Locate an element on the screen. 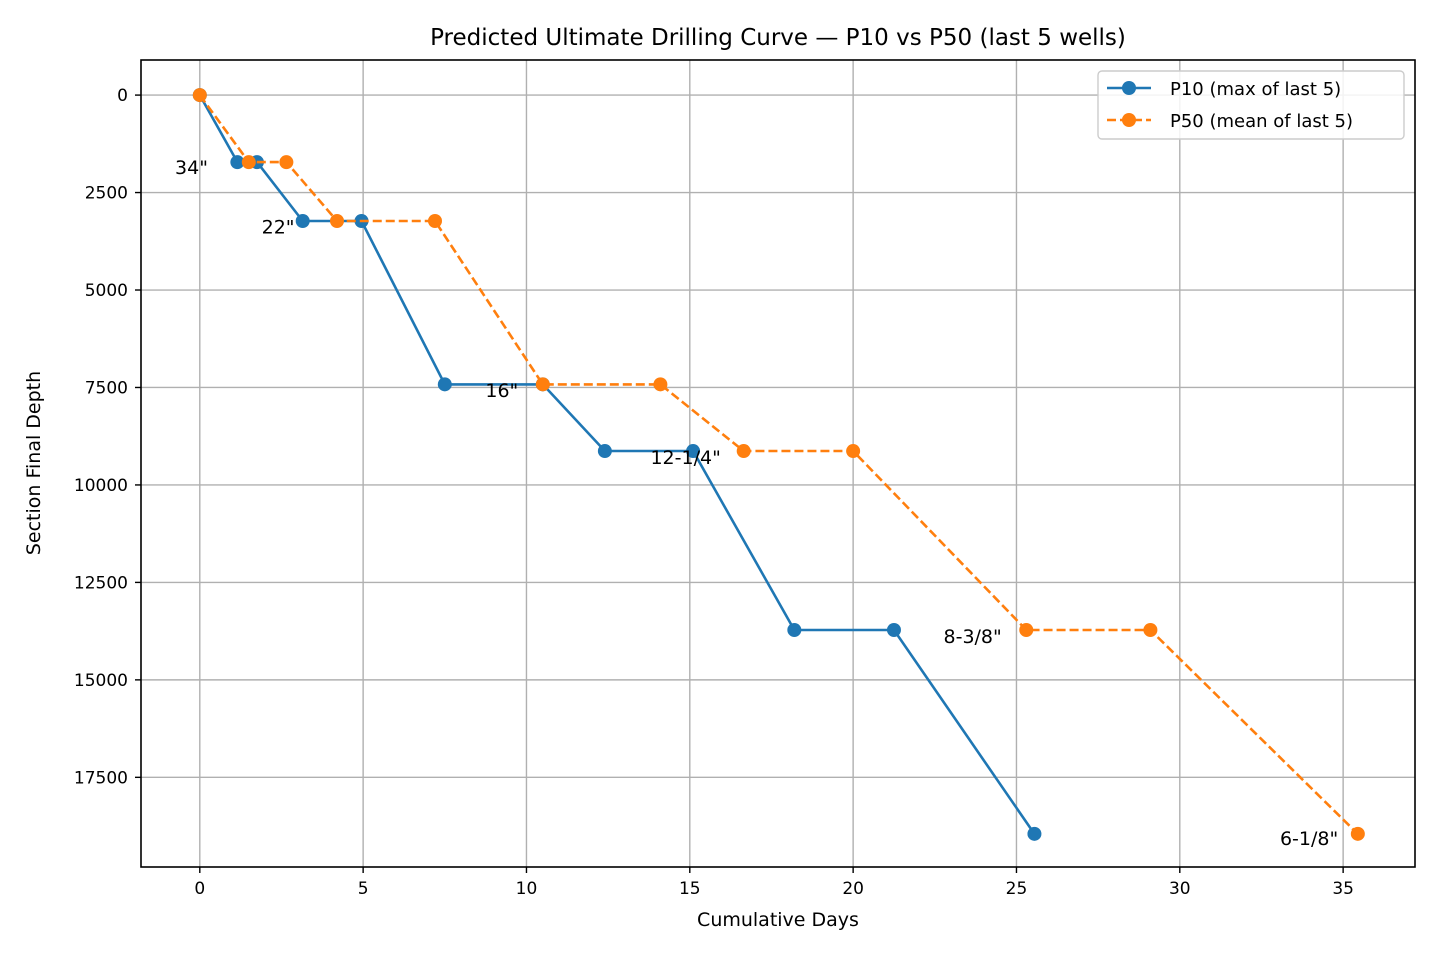 The height and width of the screenshot is (960, 1440). x-tick-label: 30 is located at coordinates (1180, 889).